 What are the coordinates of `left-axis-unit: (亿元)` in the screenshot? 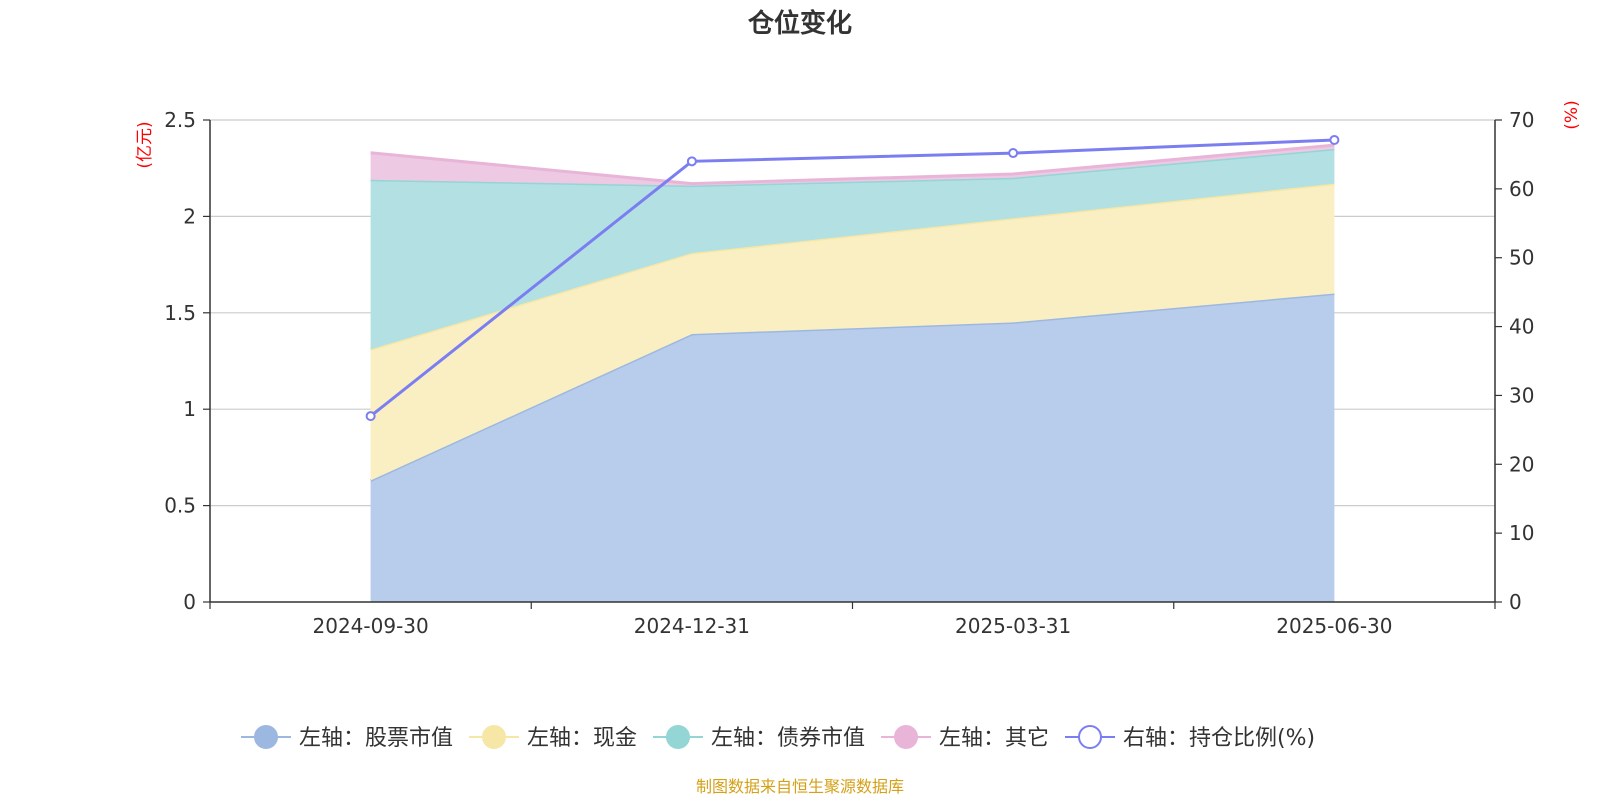 It's located at (145, 144).